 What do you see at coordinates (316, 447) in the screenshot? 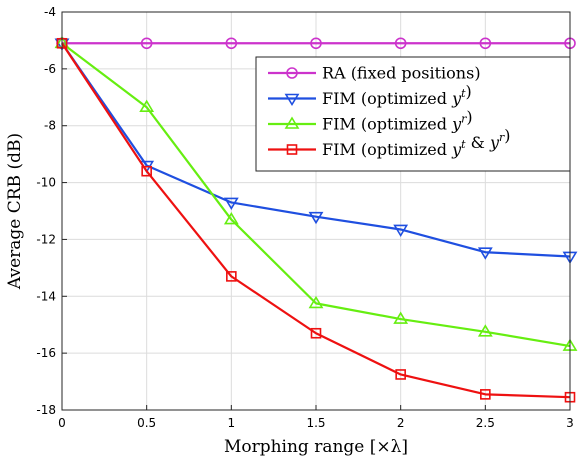
I see `x-axis-label: Morphing range [×λ]` at bounding box center [316, 447].